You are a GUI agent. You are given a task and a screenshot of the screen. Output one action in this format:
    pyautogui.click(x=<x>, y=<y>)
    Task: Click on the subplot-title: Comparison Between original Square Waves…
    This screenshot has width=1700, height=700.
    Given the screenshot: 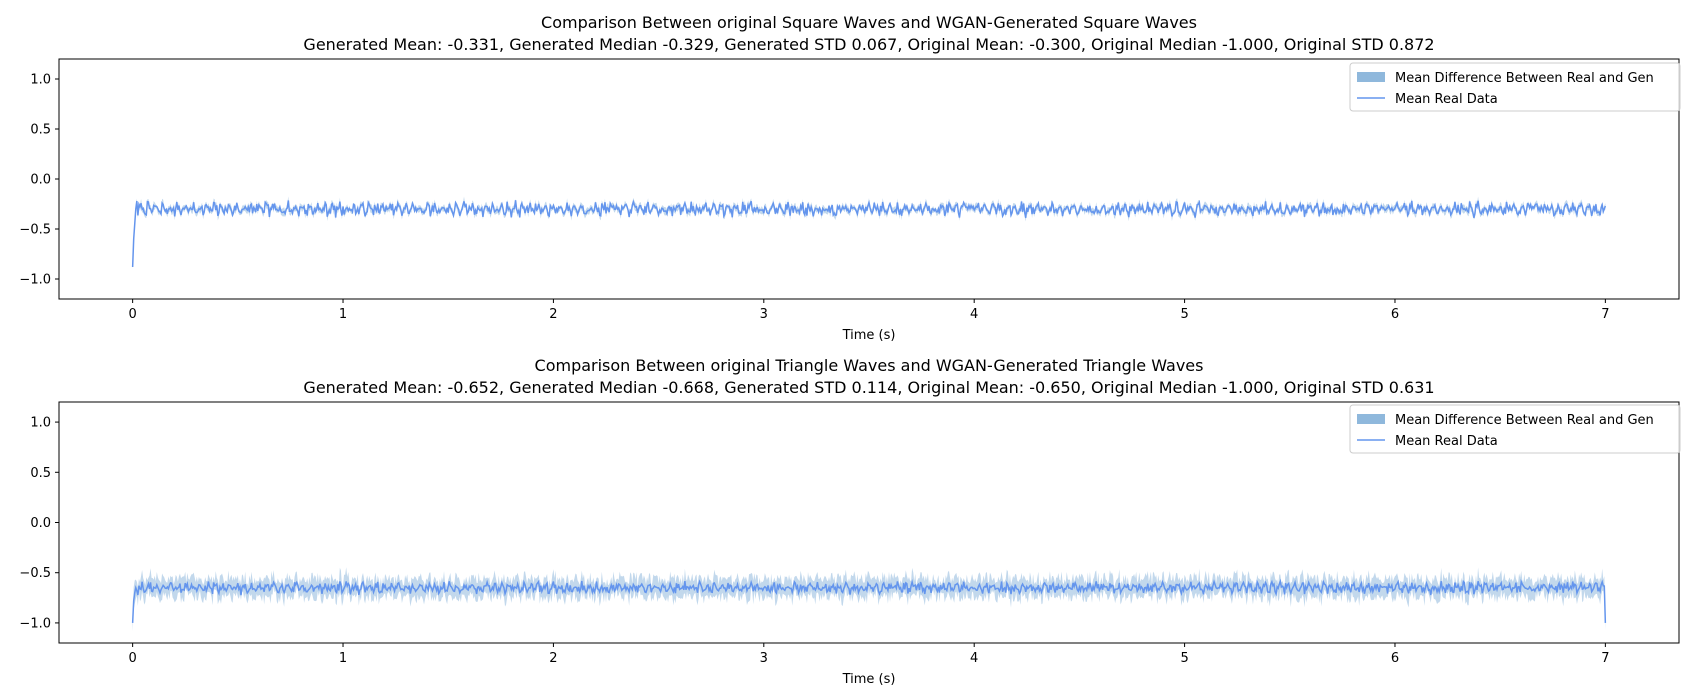 What is the action you would take?
    pyautogui.click(x=869, y=22)
    